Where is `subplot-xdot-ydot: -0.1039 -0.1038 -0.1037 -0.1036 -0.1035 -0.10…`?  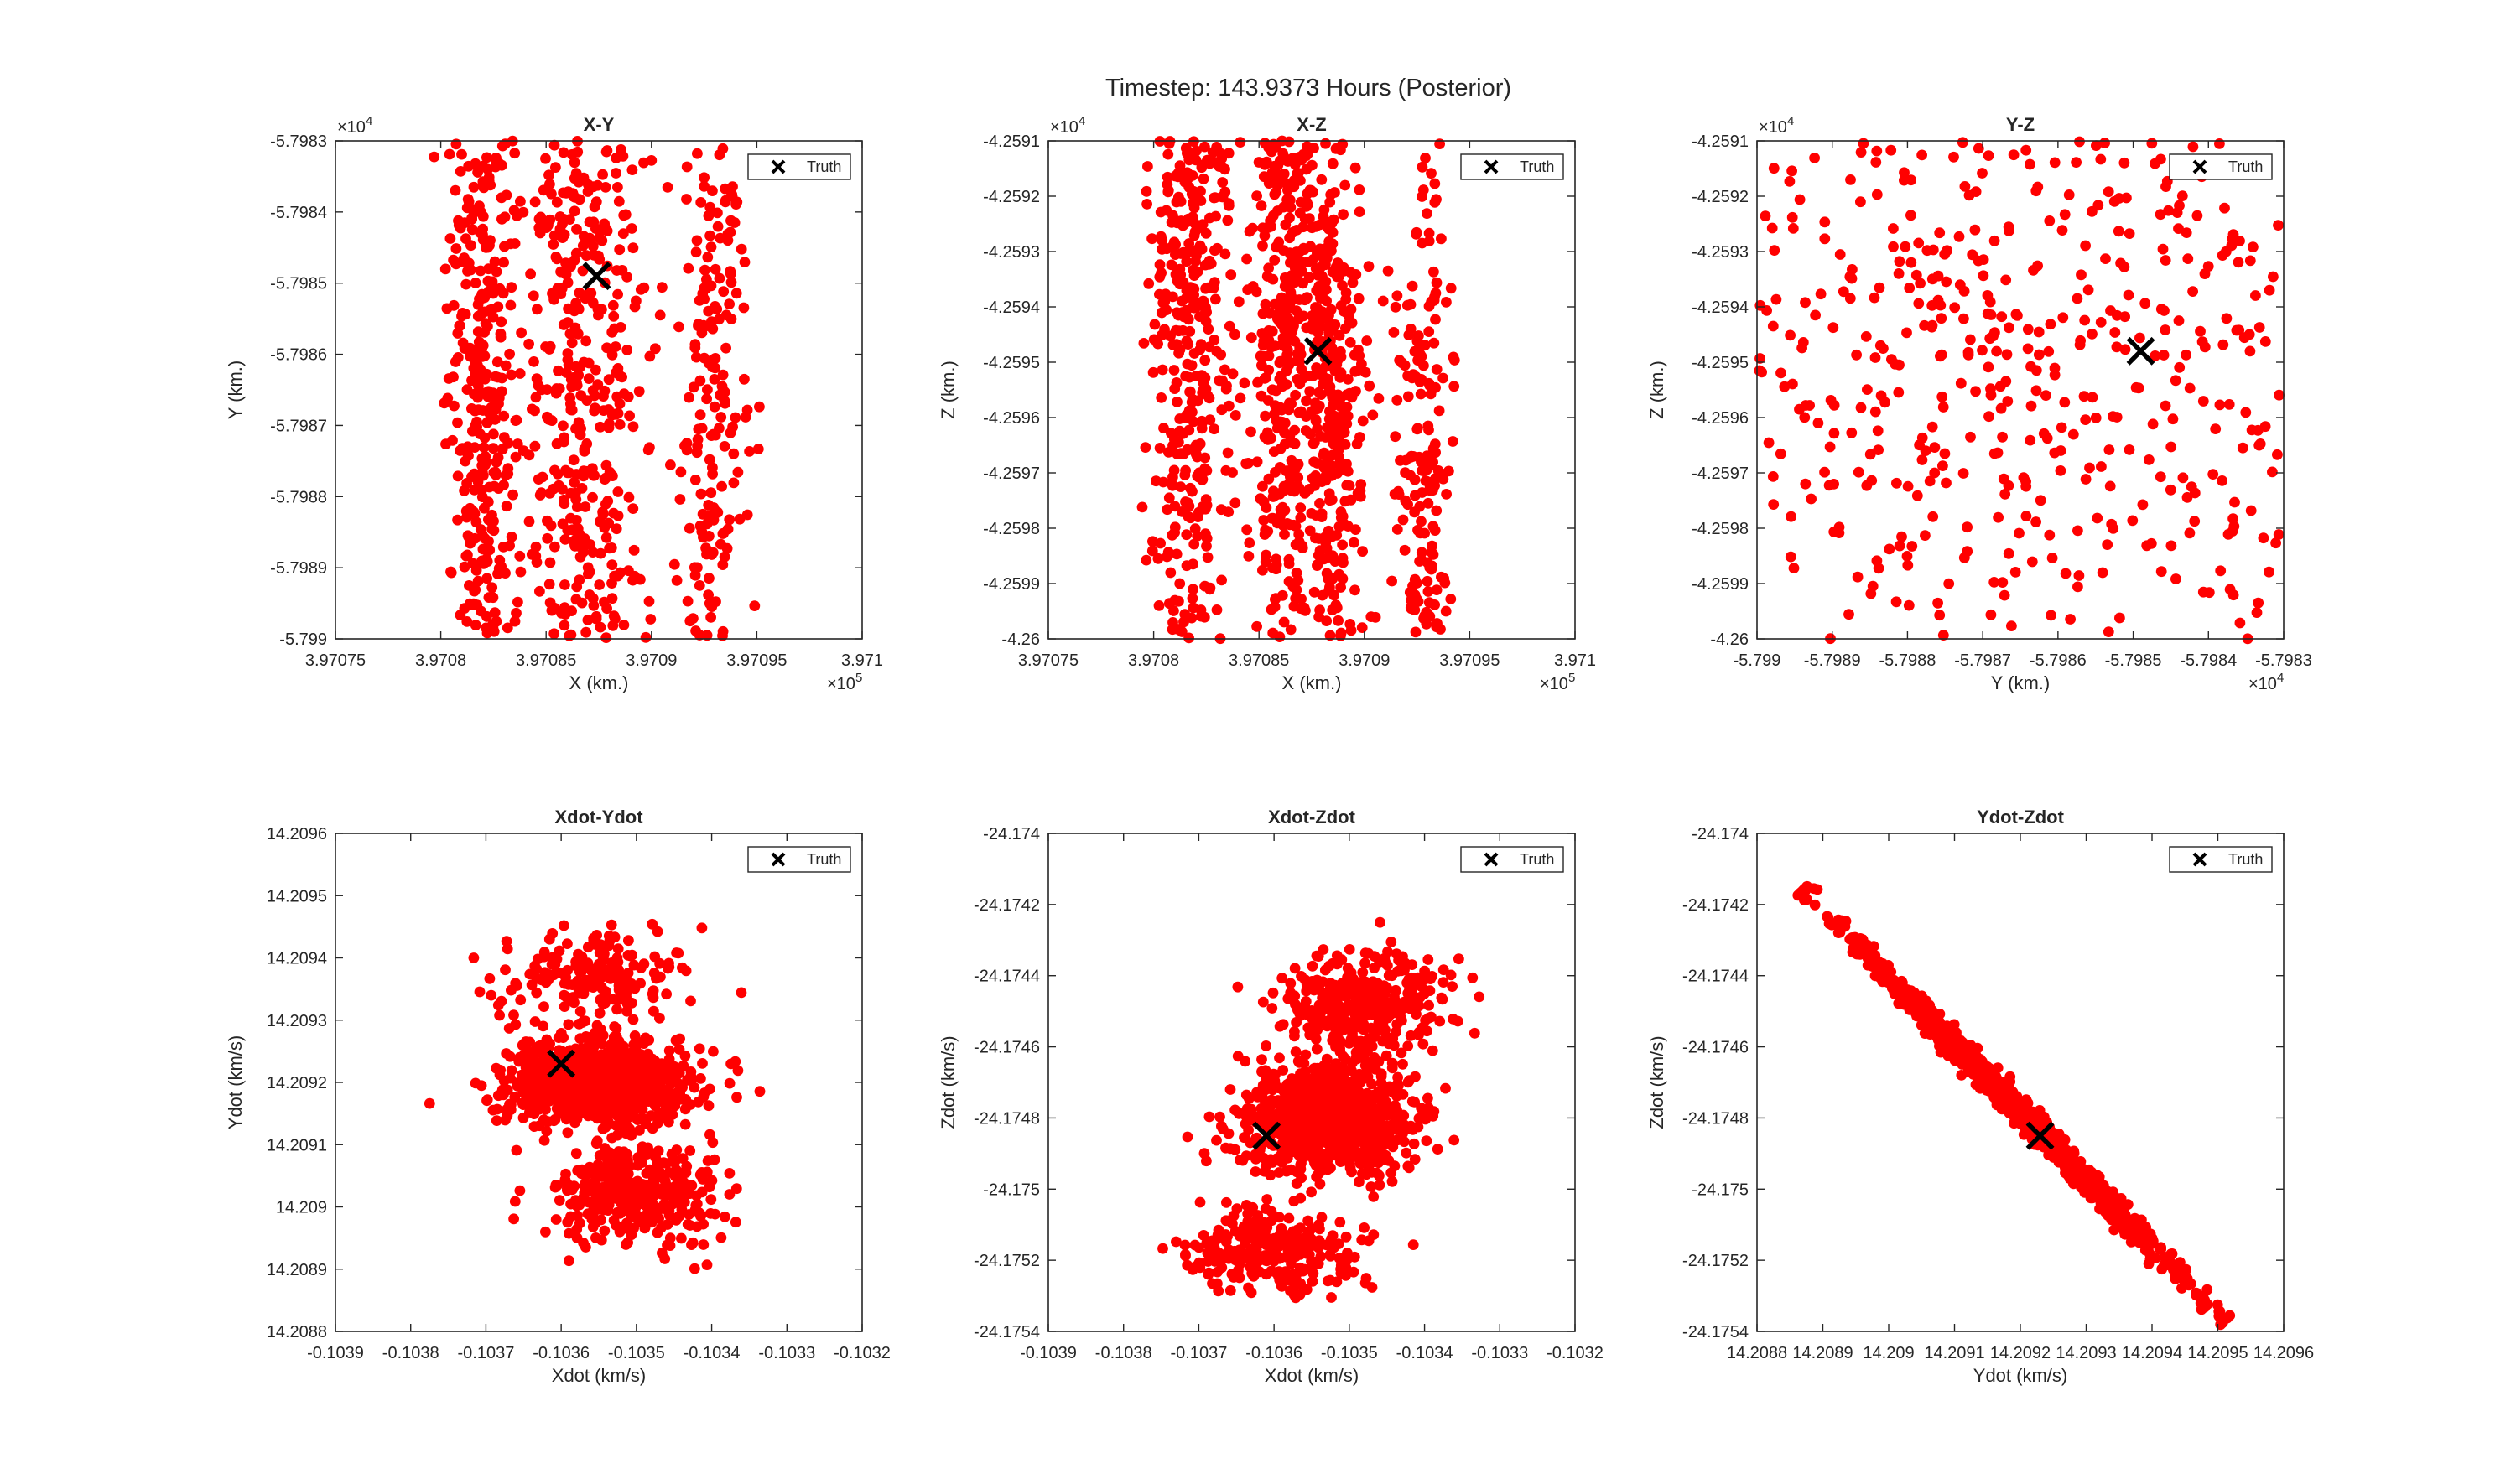
subplot-xdot-ydot: -0.1039 -0.1038 -0.1037 -0.1036 -0.1035 -0.10… is located at coordinates (558, 1096).